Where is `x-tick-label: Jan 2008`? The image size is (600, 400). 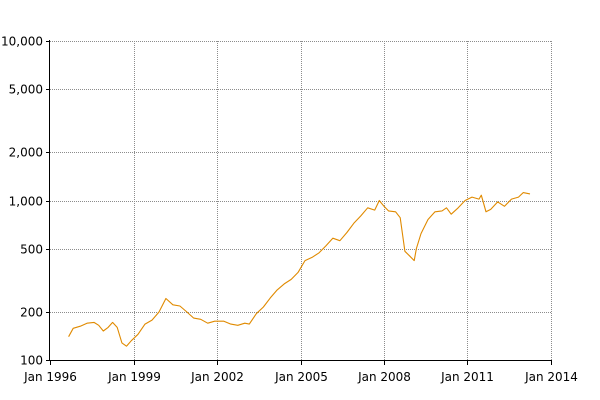 x-tick-label: Jan 2008 is located at coordinates (384, 377).